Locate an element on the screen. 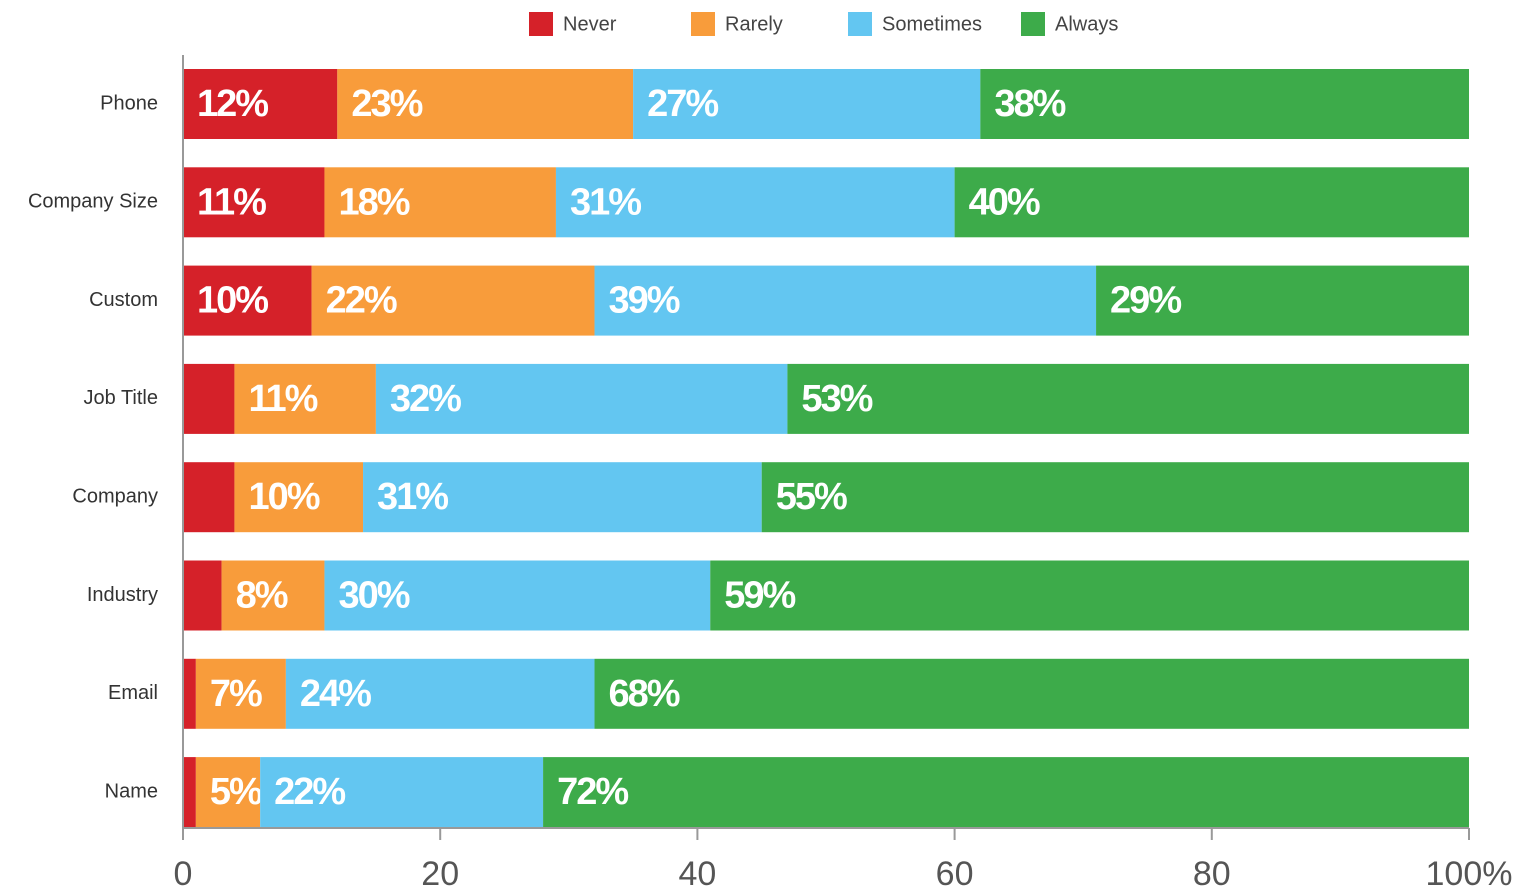  y-tick-label: Custom is located at coordinates (123, 300).